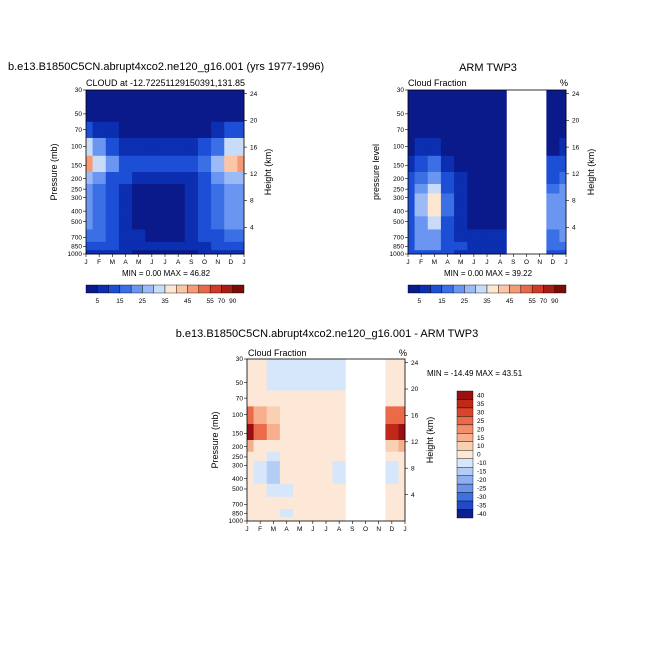  Describe the element at coordinates (268, 172) in the screenshot. I see `panel1-ylabel-right: Height (km)` at that location.